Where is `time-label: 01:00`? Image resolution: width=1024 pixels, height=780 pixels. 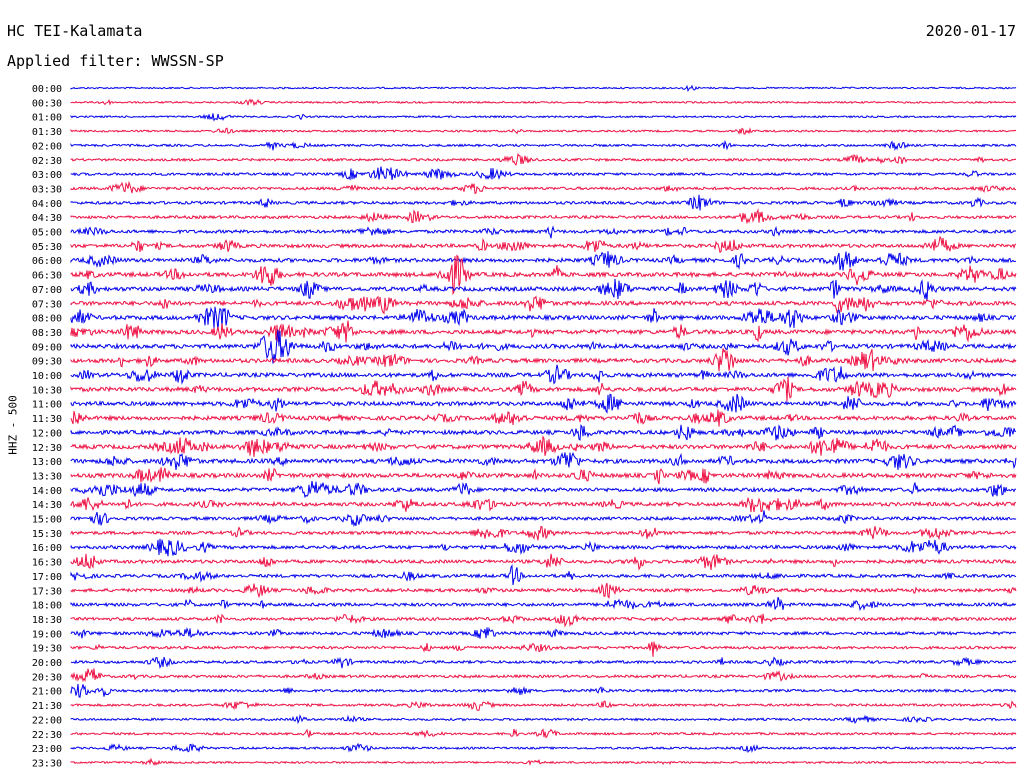 time-label: 01:00 is located at coordinates (47, 118).